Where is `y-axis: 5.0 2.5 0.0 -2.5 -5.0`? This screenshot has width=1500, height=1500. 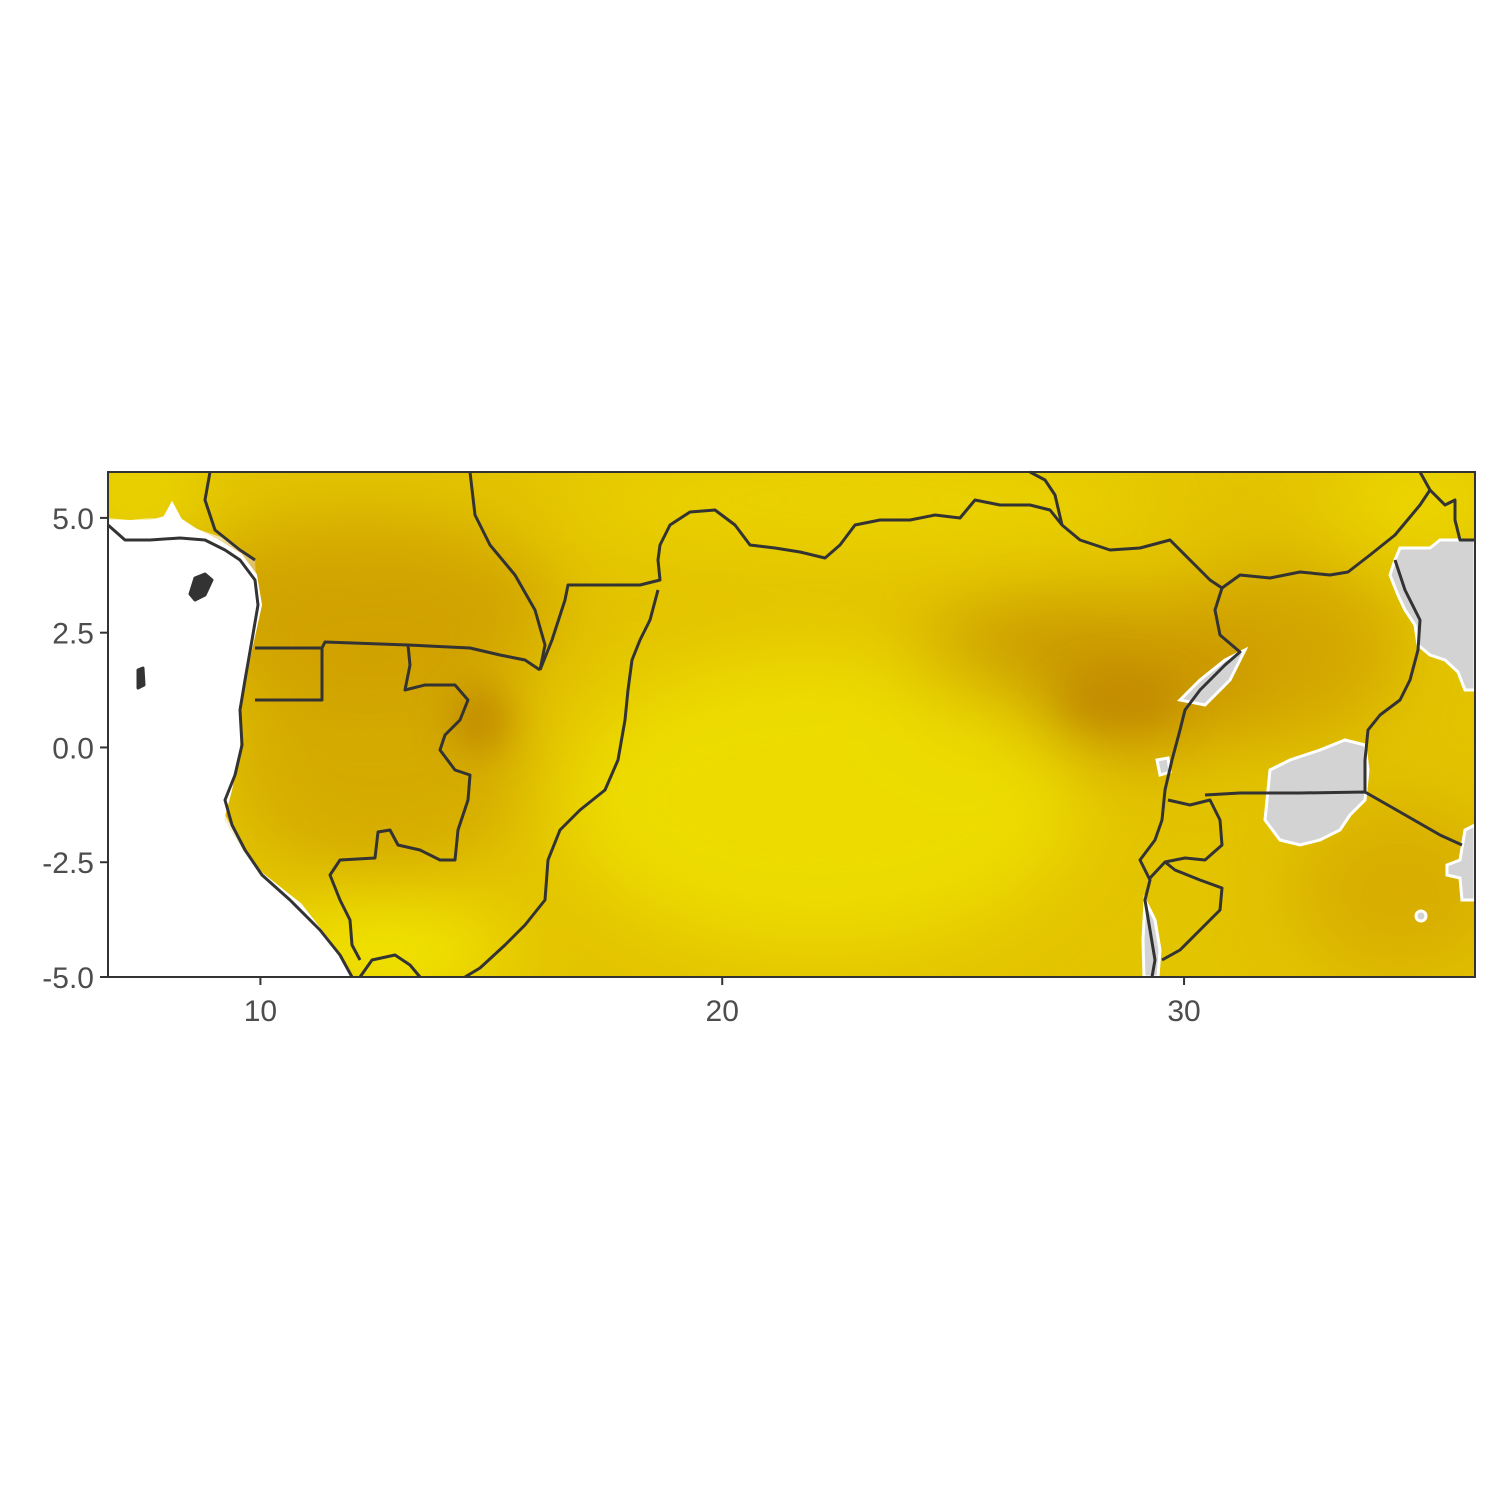
y-axis: 5.0 2.5 0.0 -2.5 -5.0 is located at coordinates (75, 749).